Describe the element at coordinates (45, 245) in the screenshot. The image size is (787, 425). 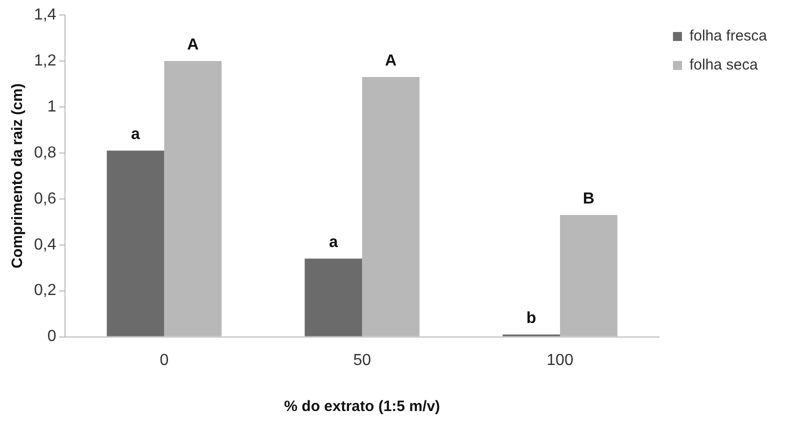
I see `y-tick-label: 0,4` at that location.